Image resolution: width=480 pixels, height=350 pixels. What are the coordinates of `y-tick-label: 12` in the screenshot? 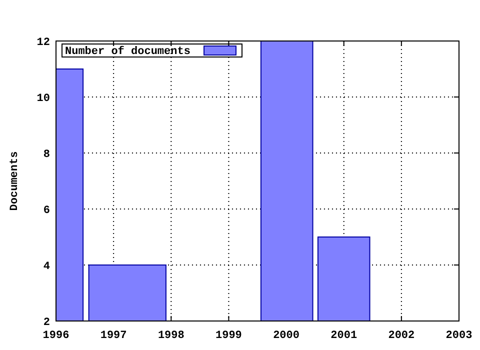 It's located at (43, 42).